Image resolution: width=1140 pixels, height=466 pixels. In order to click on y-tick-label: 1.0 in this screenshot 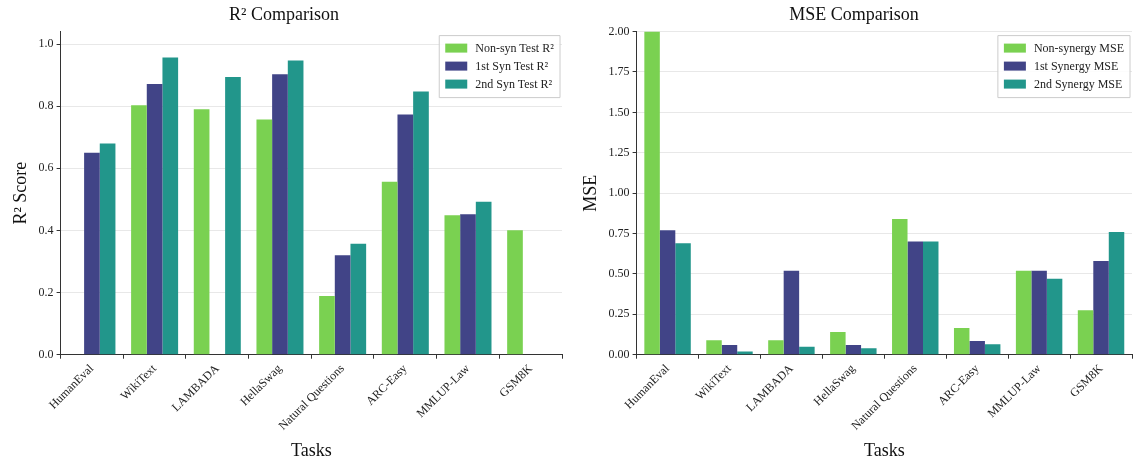, I will do `click(46, 43)`.